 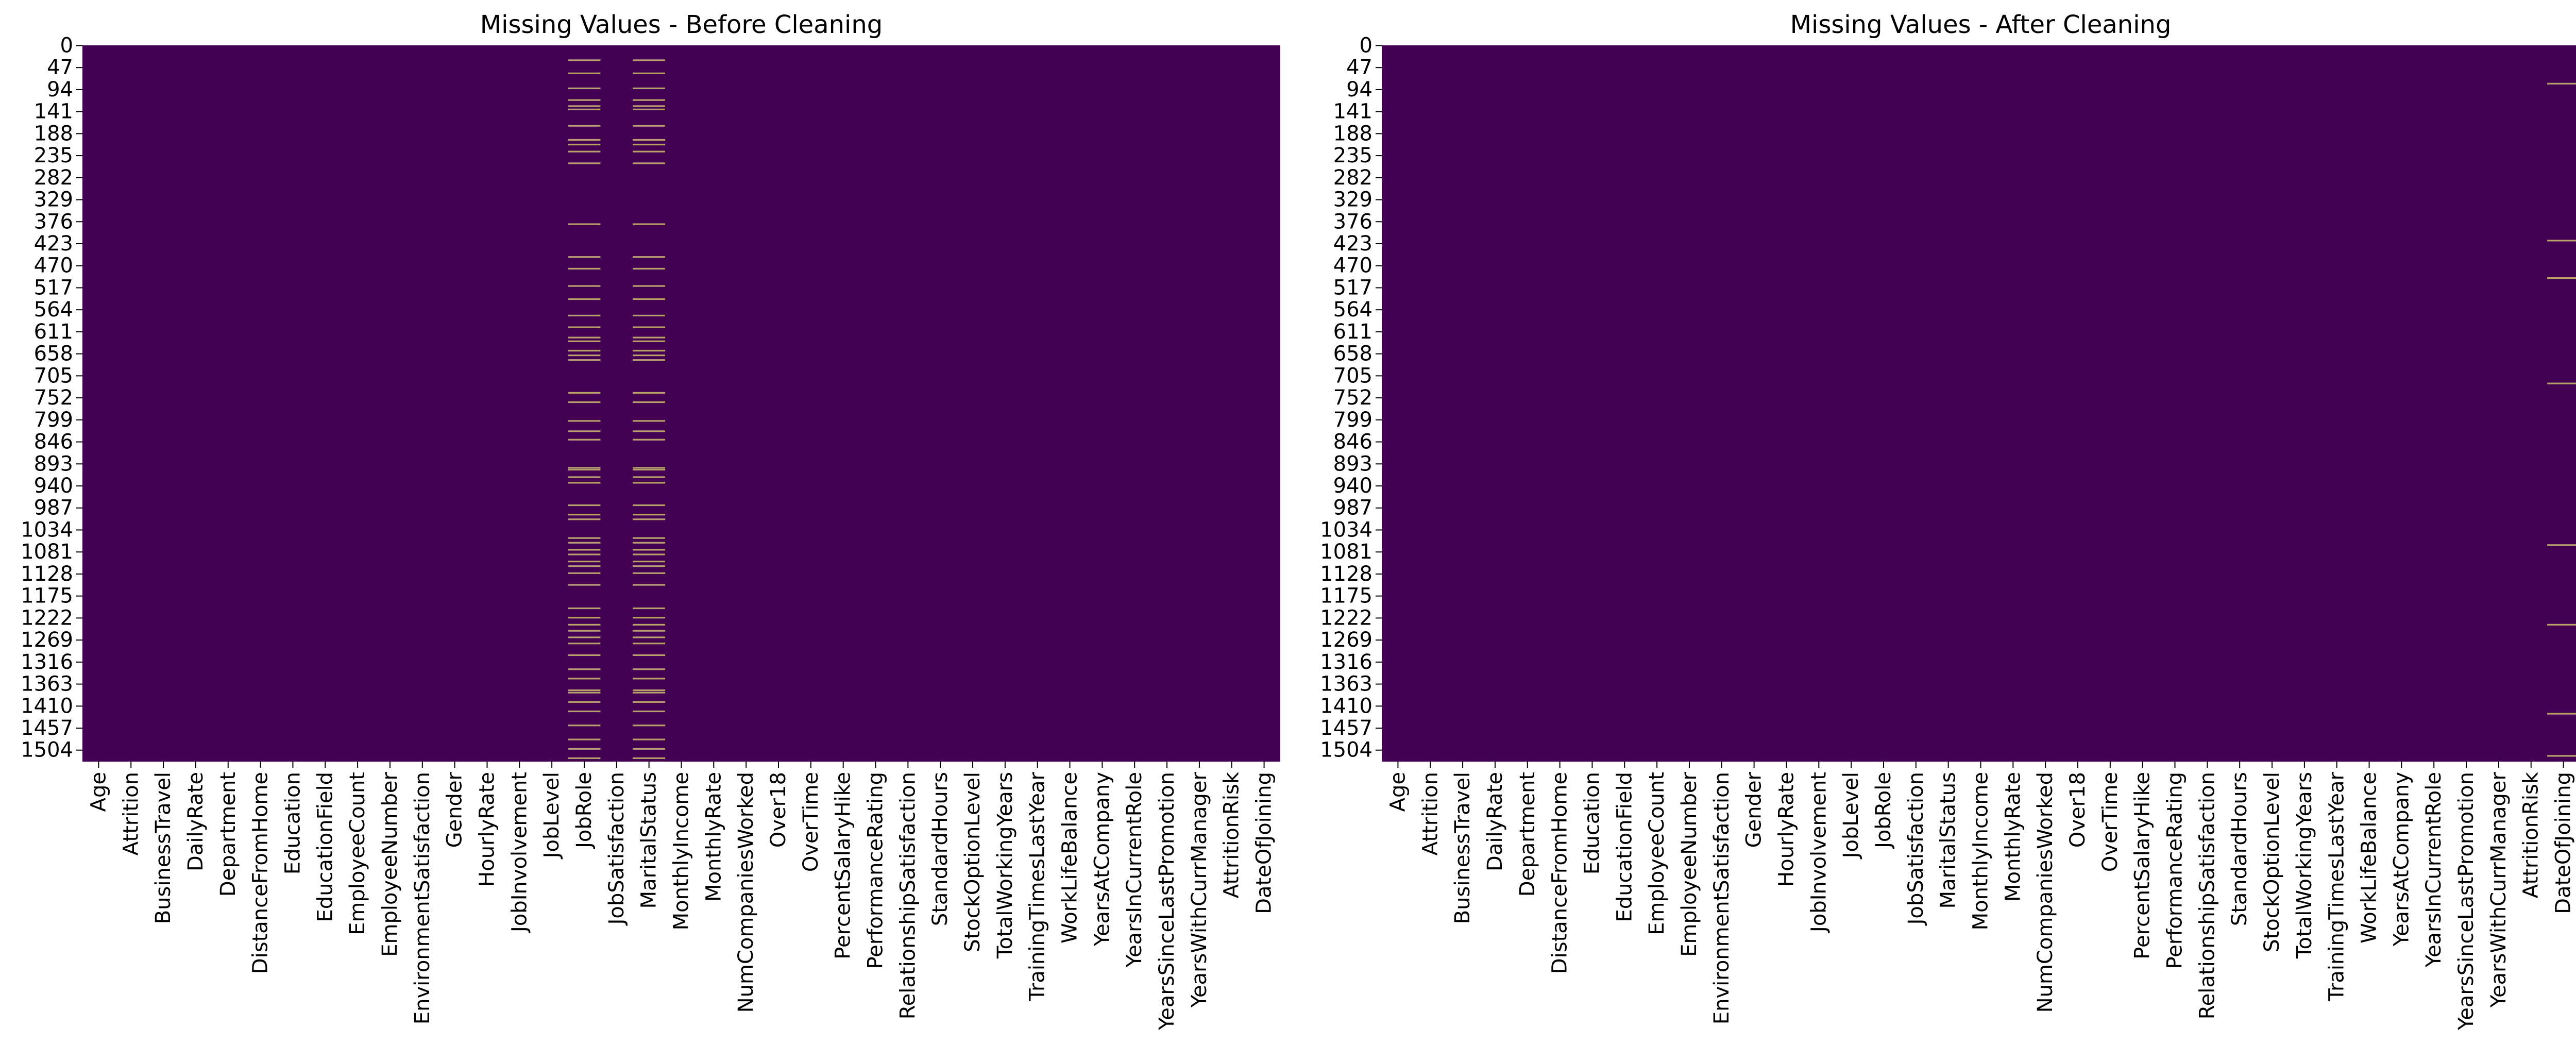 What do you see at coordinates (1346, 596) in the screenshot?
I see `y-tick-label: 1175` at bounding box center [1346, 596].